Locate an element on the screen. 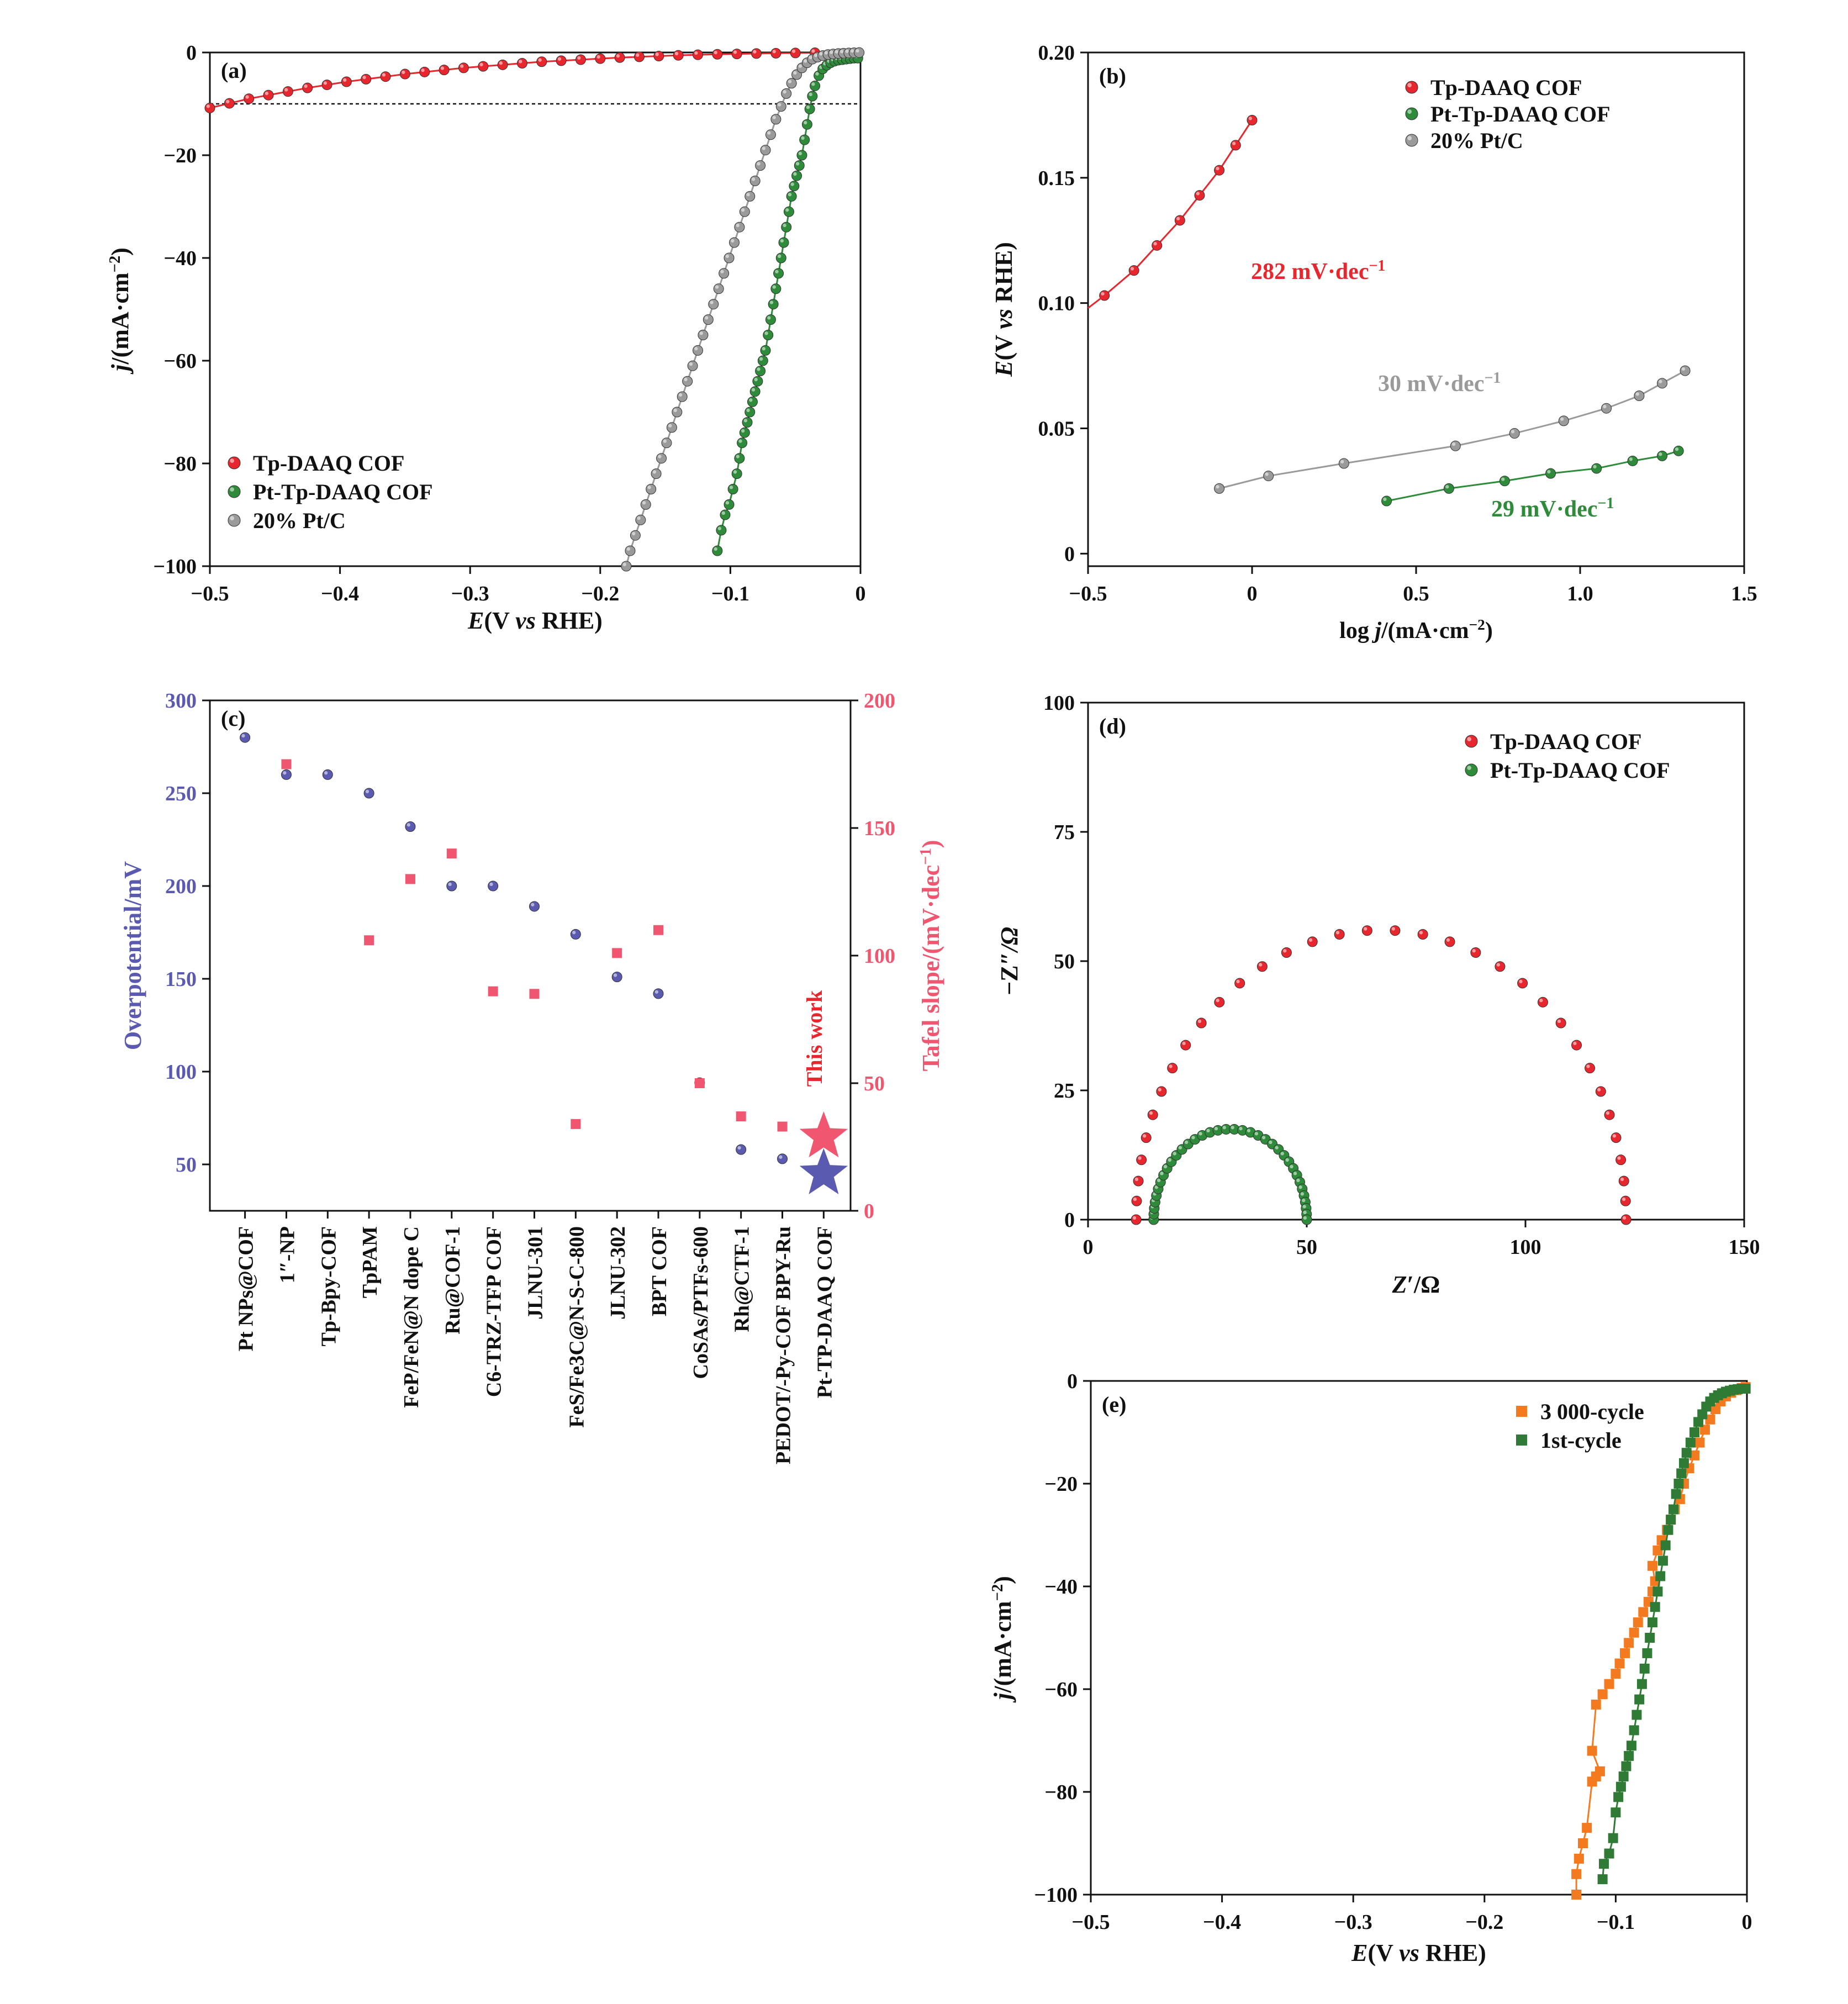 The height and width of the screenshot is (2004, 1848). y-axis-label: E(V vs RHE) is located at coordinates (1003, 309).